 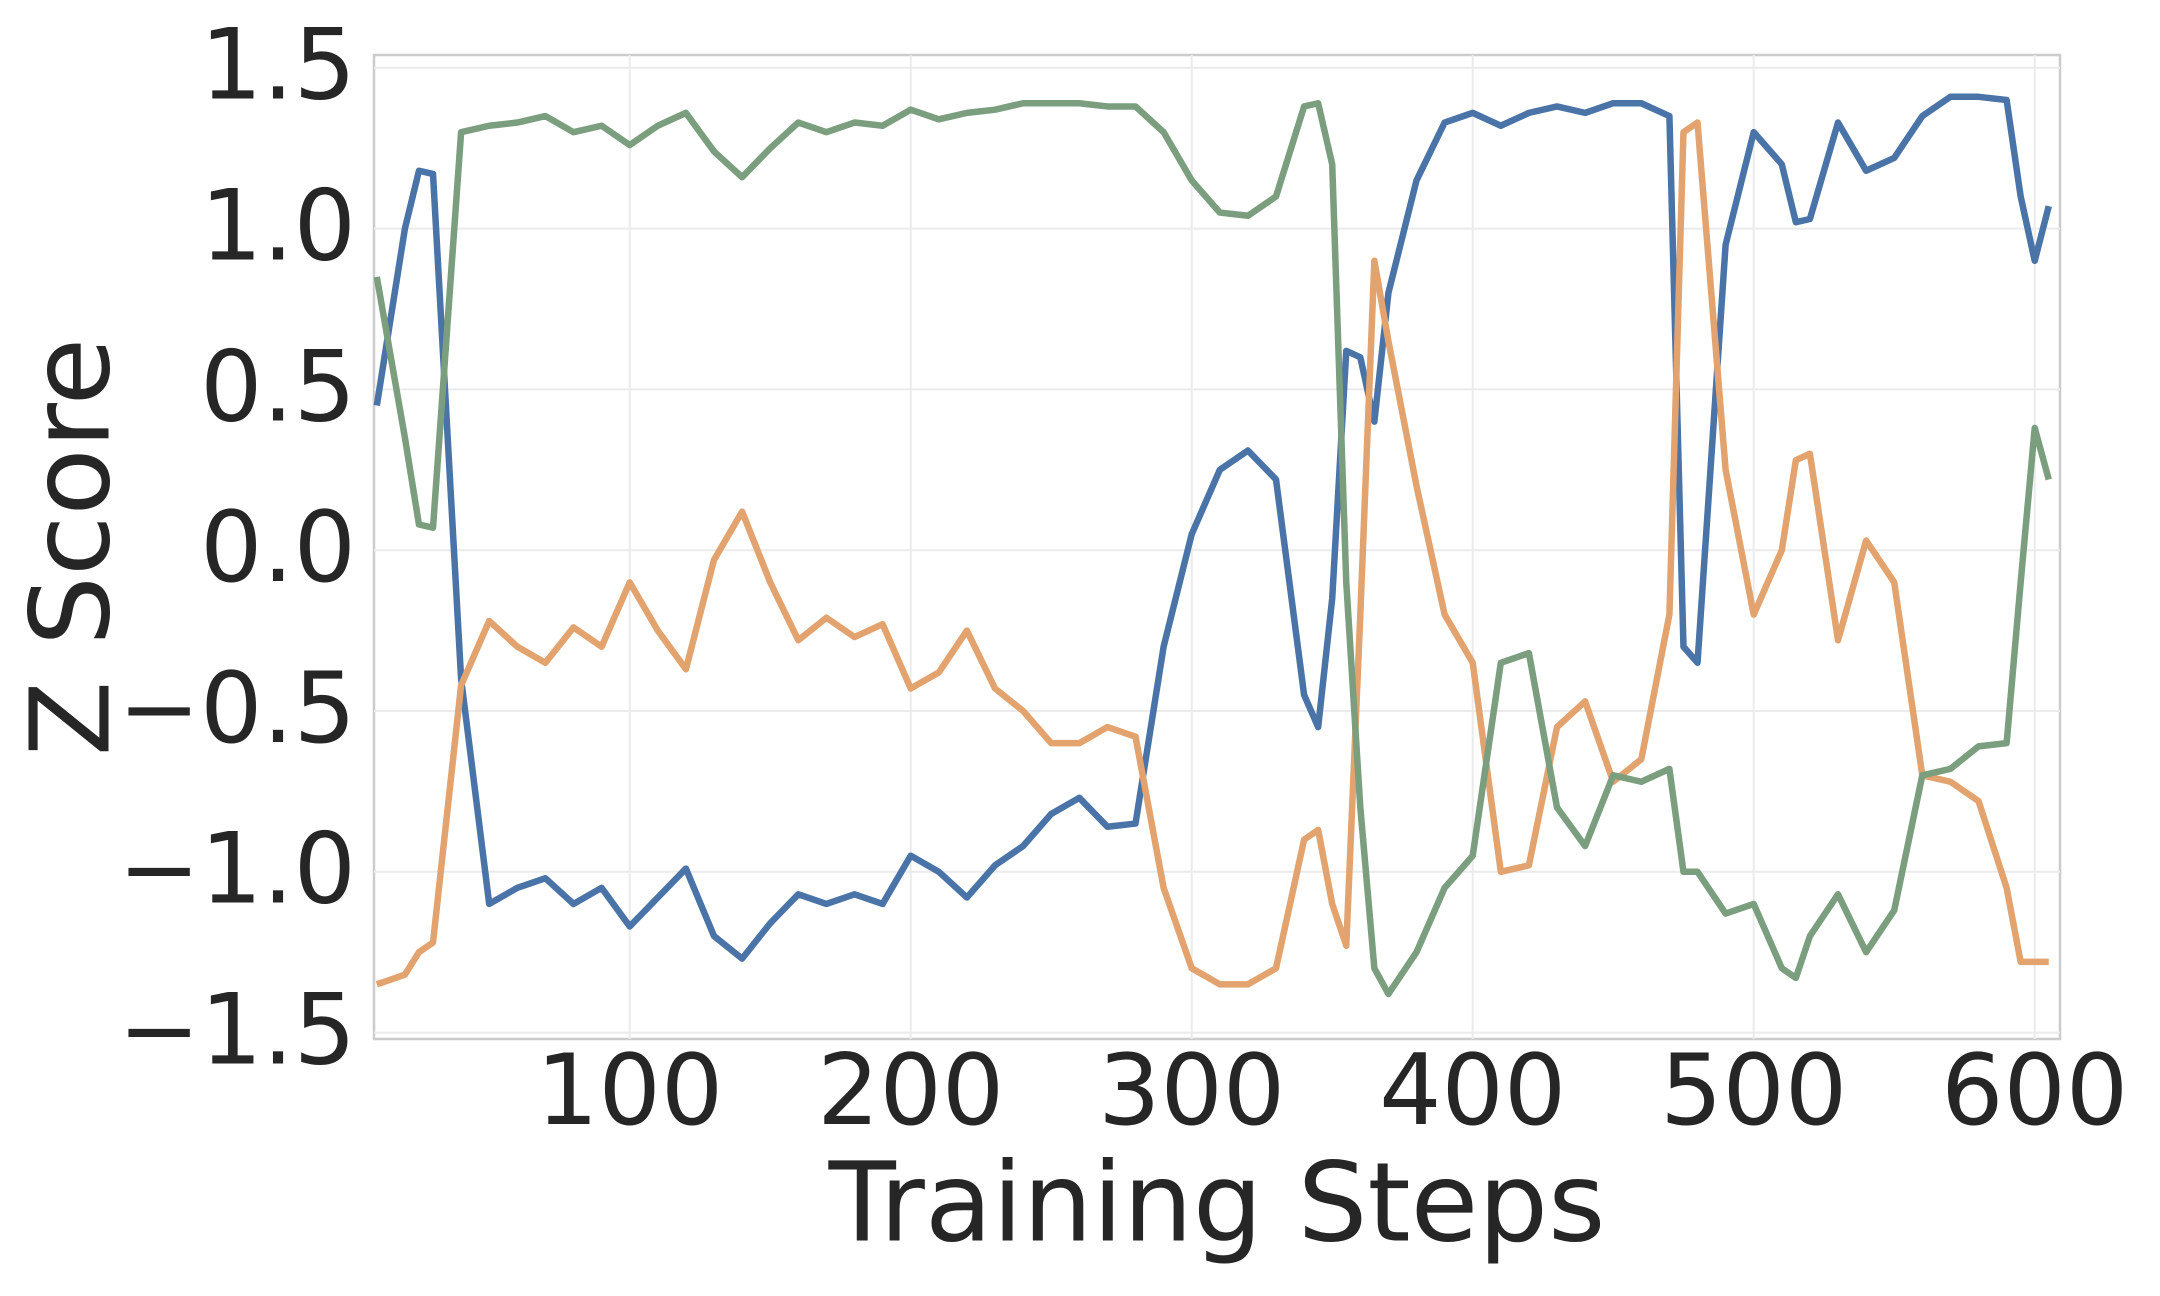 I want to click on x-tick-label: 400, so click(x=1472, y=1091).